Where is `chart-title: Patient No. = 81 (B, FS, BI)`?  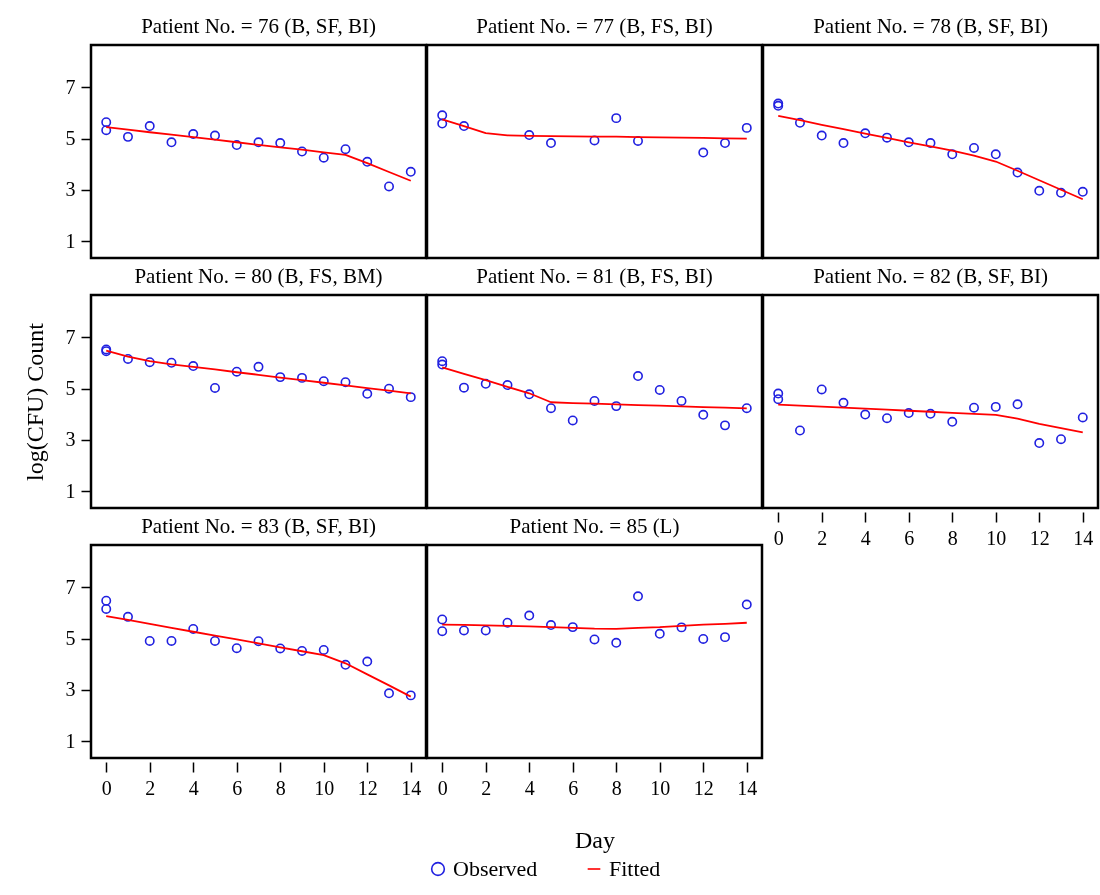
chart-title: Patient No. = 81 (B, FS, BI) is located at coordinates (594, 276).